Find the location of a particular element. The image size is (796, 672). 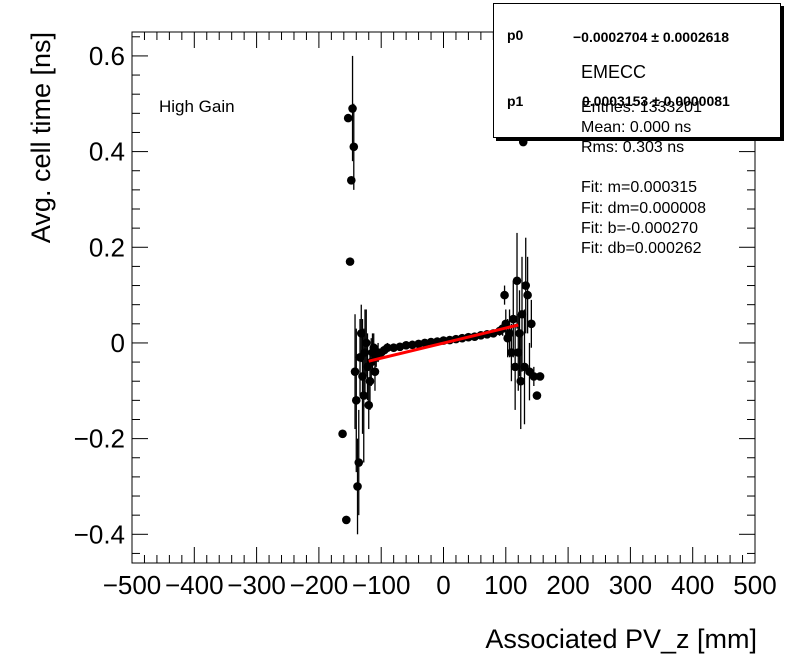

fit-p0-value: −0.0002704 ± 0.0002618 is located at coordinates (651, 37).